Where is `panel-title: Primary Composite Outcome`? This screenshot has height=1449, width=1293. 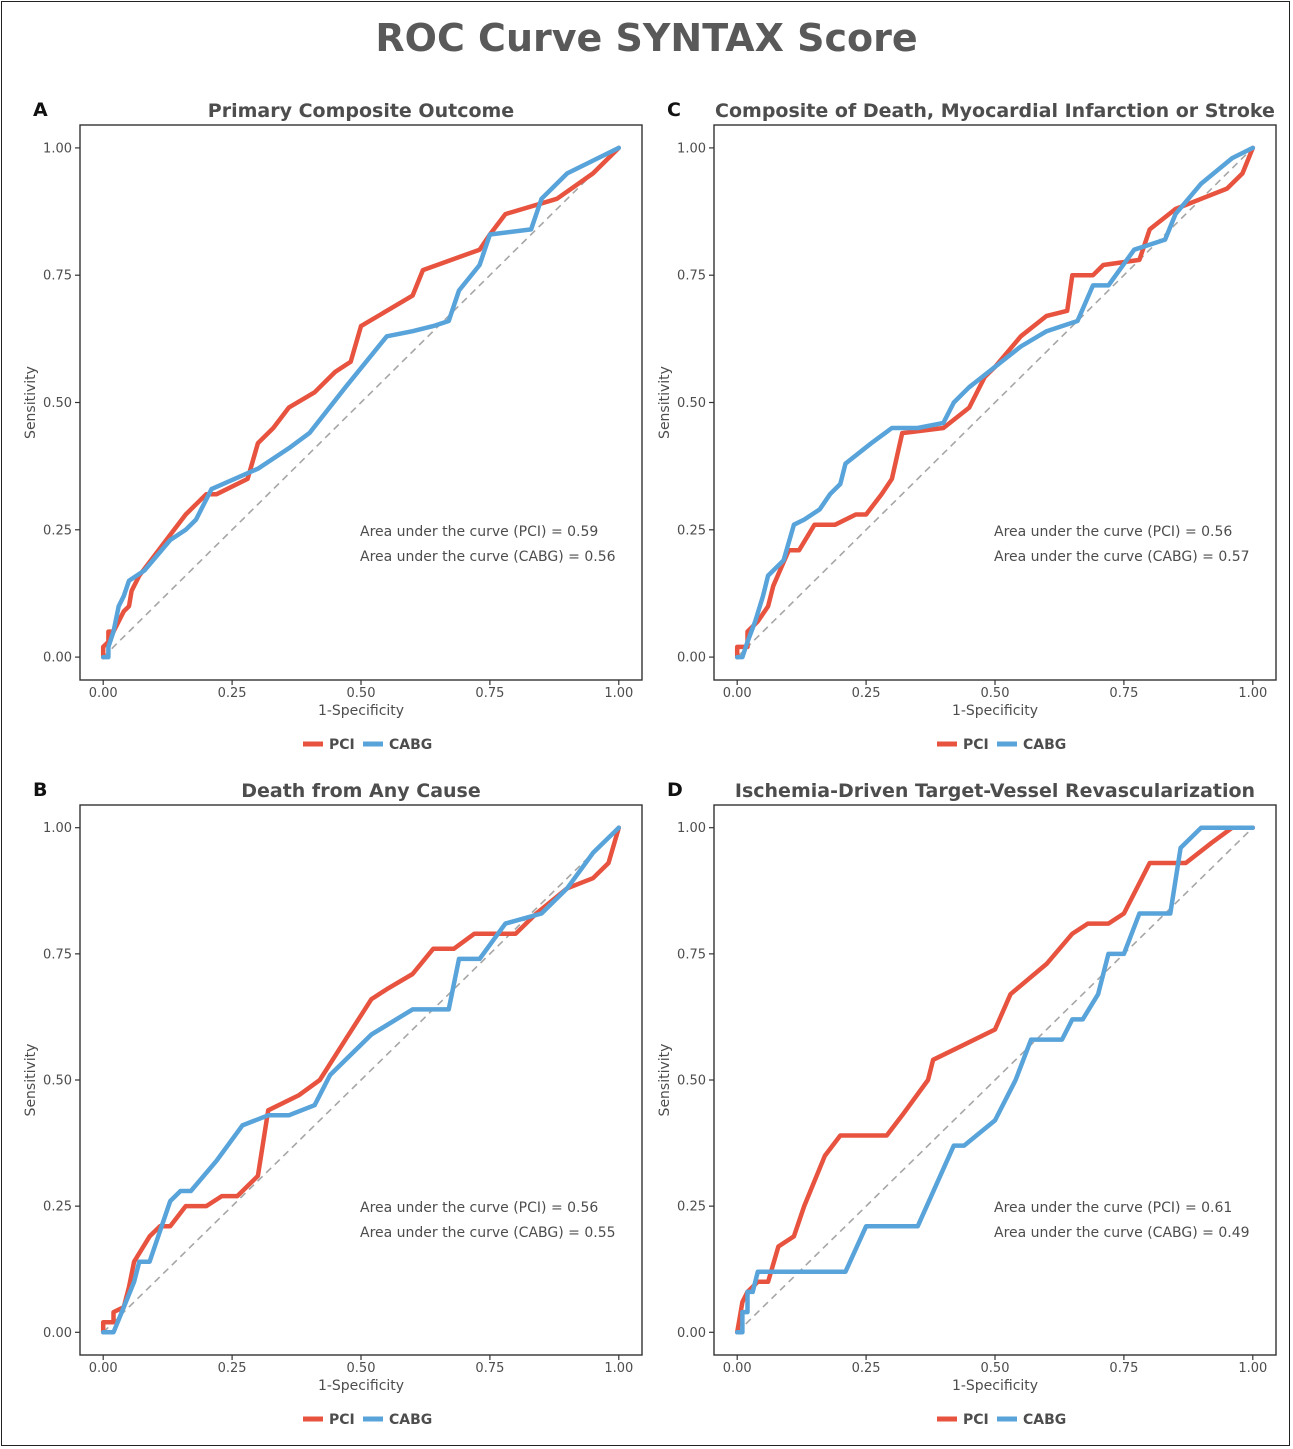
panel-title: Primary Composite Outcome is located at coordinates (361, 111).